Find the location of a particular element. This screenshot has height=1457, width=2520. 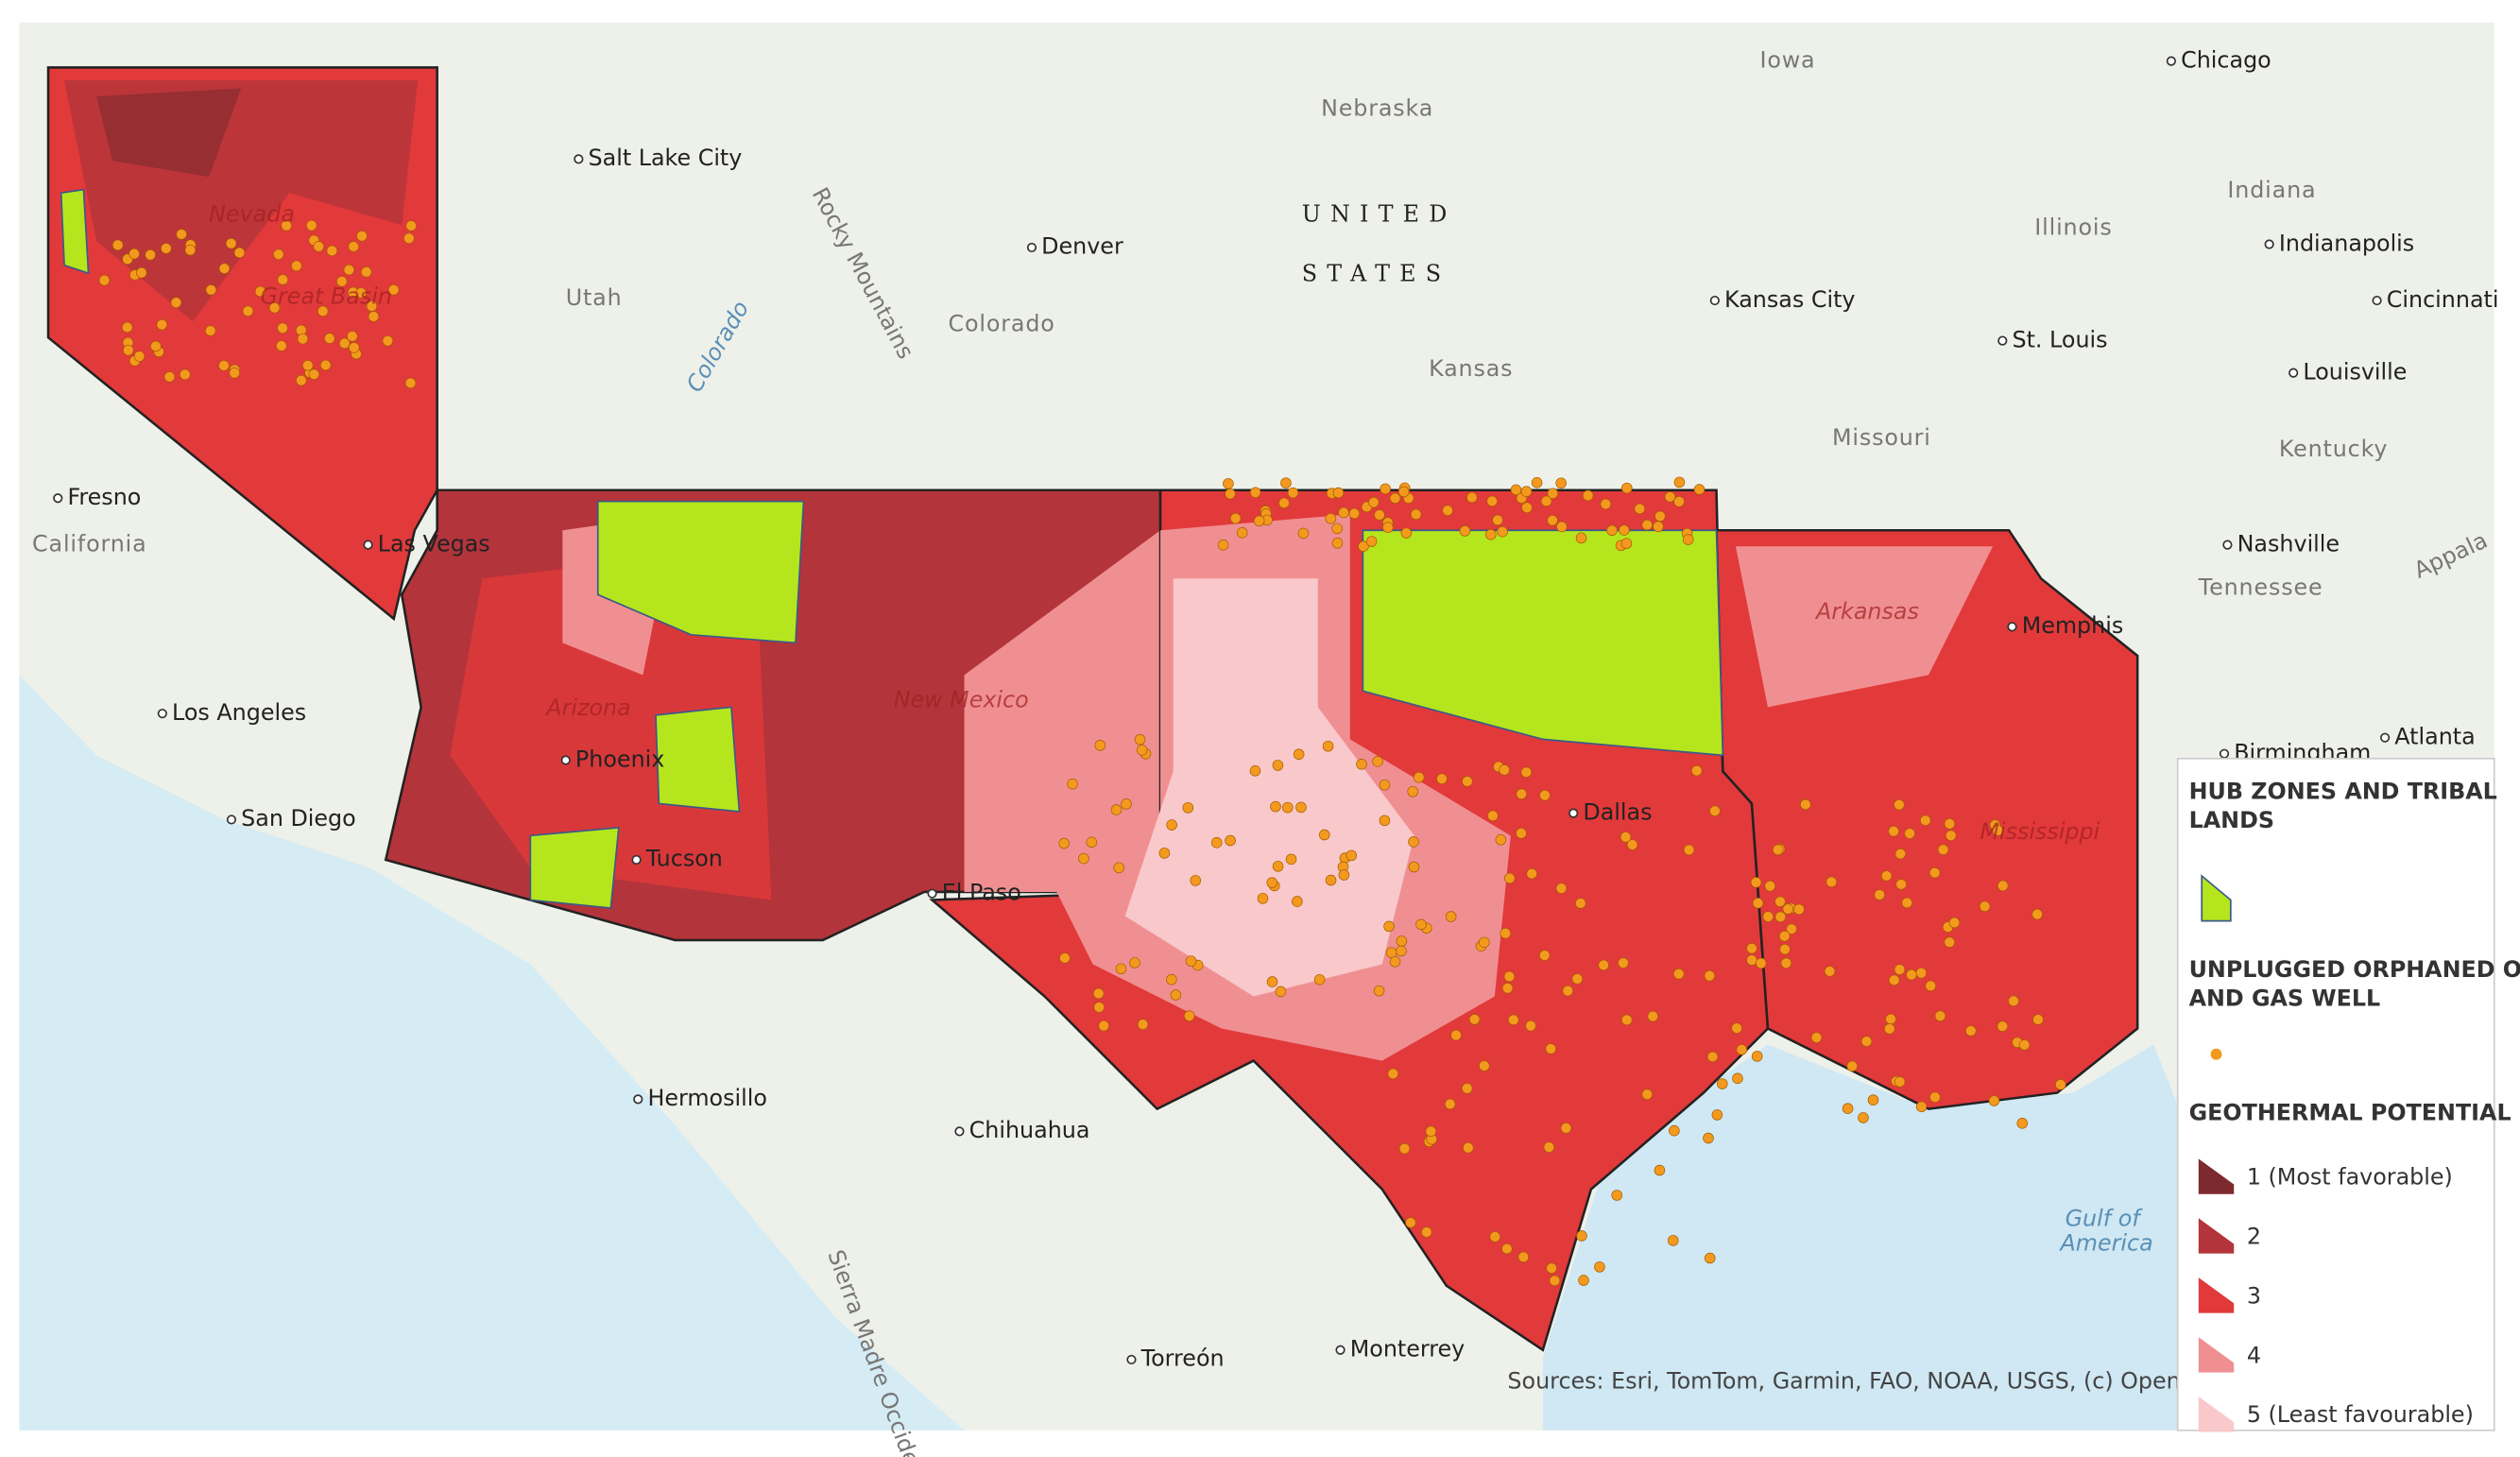

city-label: St. Louis is located at coordinates (2060, 339).